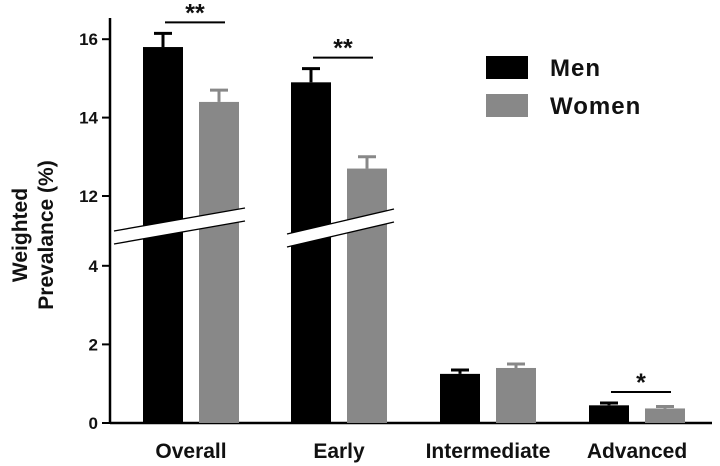  I want to click on significance-label-early: **, so click(343, 49).